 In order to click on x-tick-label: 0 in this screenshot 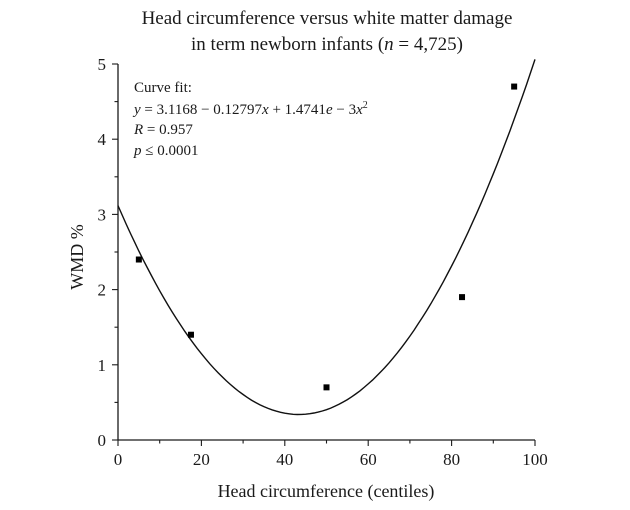, I will do `click(118, 459)`.